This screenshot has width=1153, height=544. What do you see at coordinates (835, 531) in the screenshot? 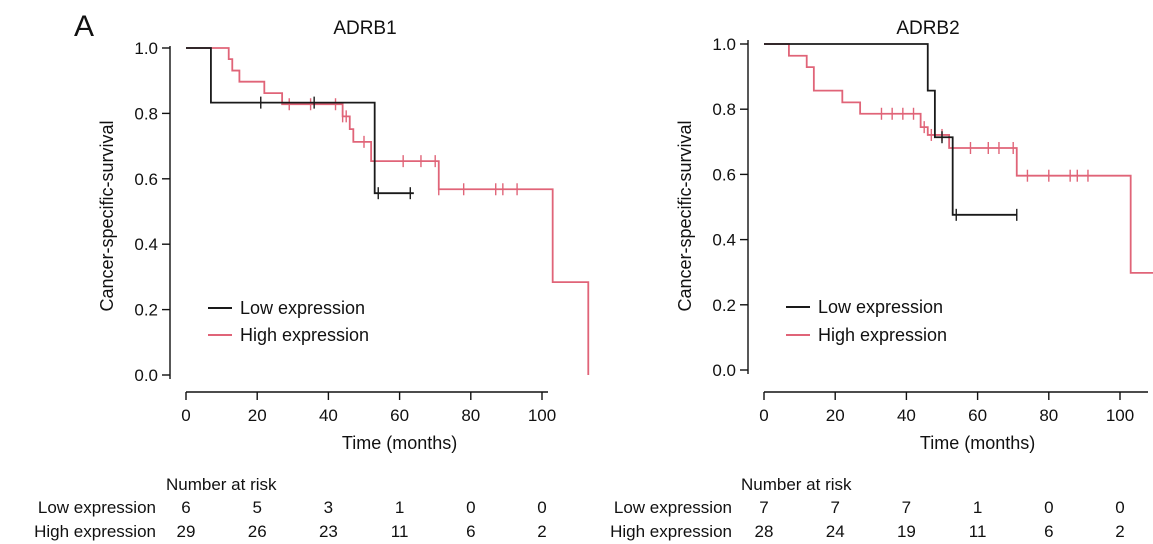
I see `risk-value: 24` at bounding box center [835, 531].